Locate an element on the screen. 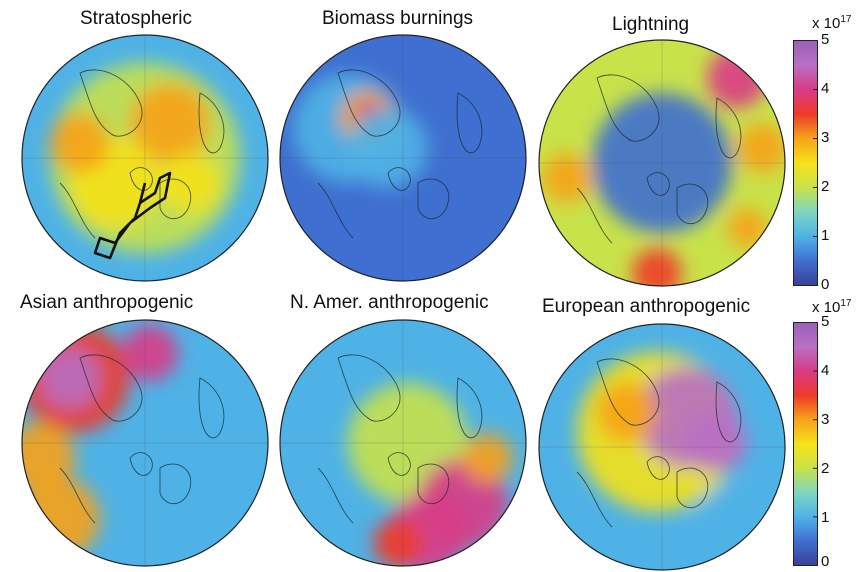 Image resolution: width=865 pixels, height=572 pixels. colorbar-top-tick: 3 is located at coordinates (825, 137).